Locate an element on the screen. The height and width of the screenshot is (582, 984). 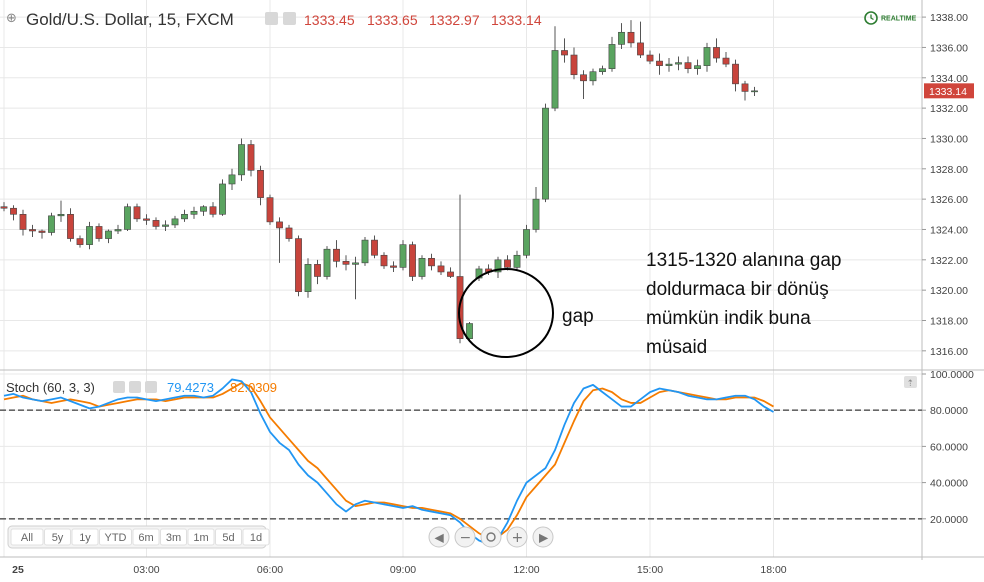
maximize-pane-button is located at coordinates (910, 382).